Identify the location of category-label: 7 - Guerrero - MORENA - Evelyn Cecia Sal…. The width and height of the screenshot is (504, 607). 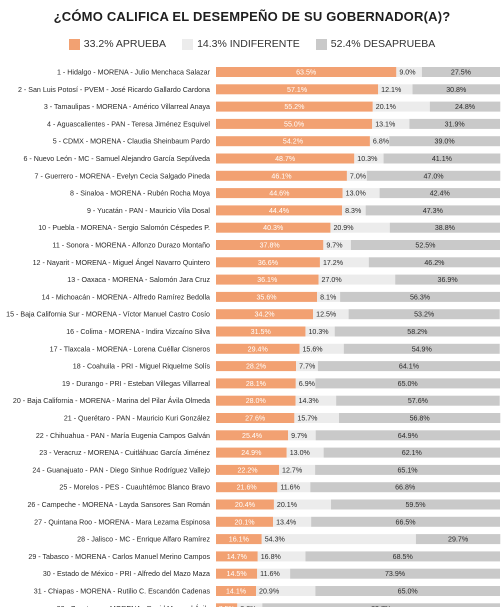
(123, 176).